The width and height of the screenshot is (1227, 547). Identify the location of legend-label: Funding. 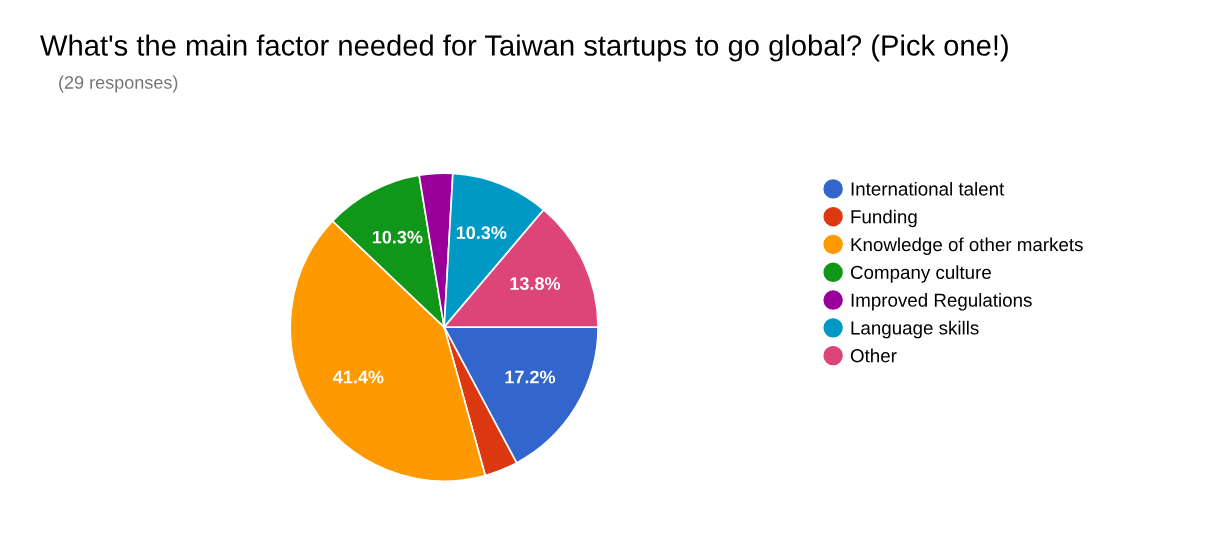
(884, 218).